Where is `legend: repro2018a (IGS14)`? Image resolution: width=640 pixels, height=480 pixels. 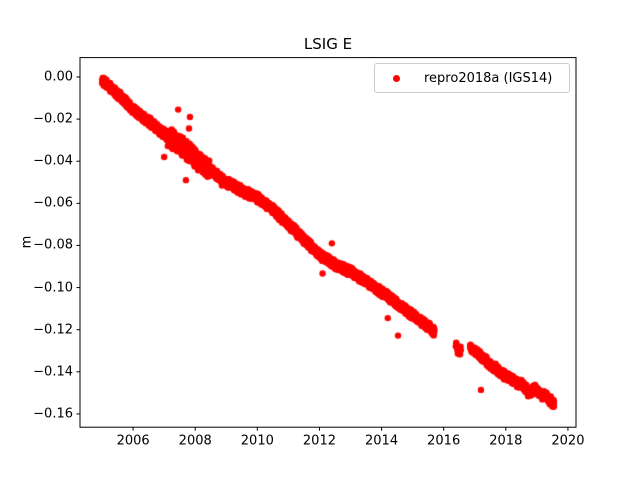
legend: repro2018a (IGS14) is located at coordinates (472, 78).